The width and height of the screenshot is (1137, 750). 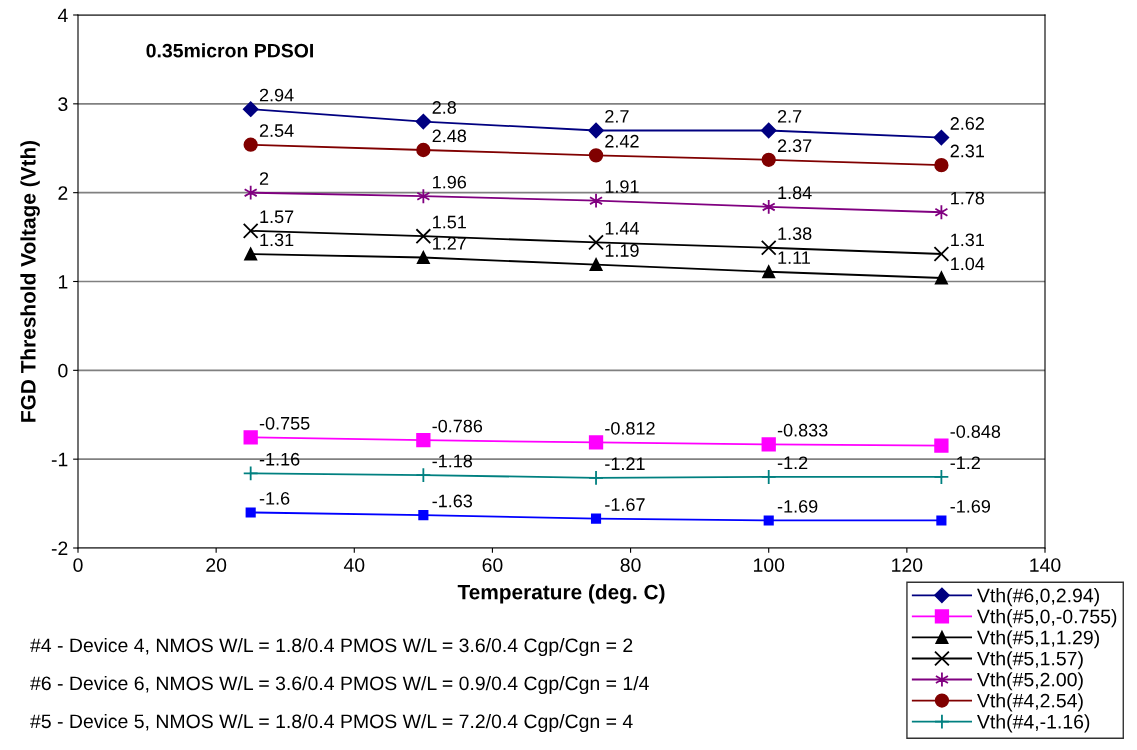 What do you see at coordinates (279, 459) in the screenshot?
I see `data-label: -1.16` at bounding box center [279, 459].